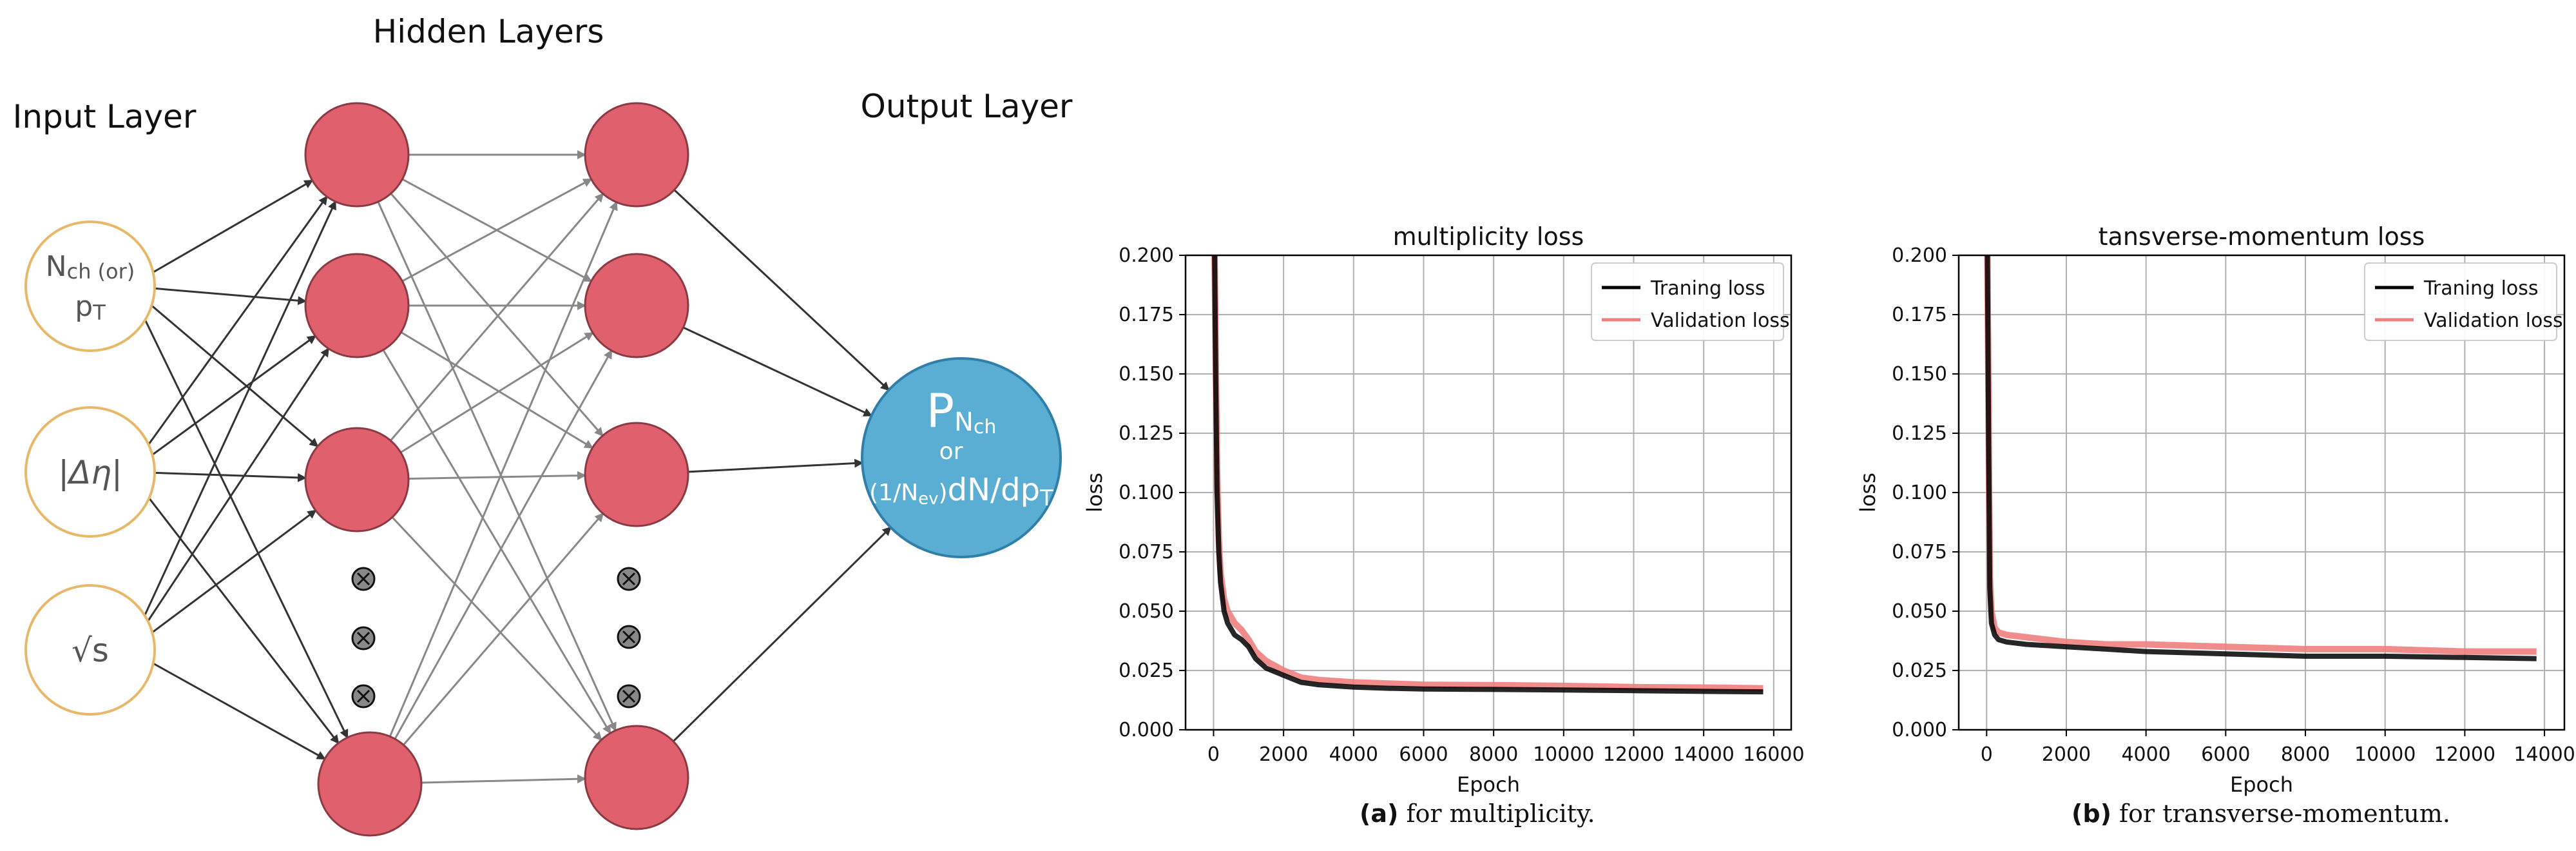 Image resolution: width=2576 pixels, height=851 pixels. What do you see at coordinates (1046, 498) in the screenshot?
I see `output-t-subscript: T` at bounding box center [1046, 498].